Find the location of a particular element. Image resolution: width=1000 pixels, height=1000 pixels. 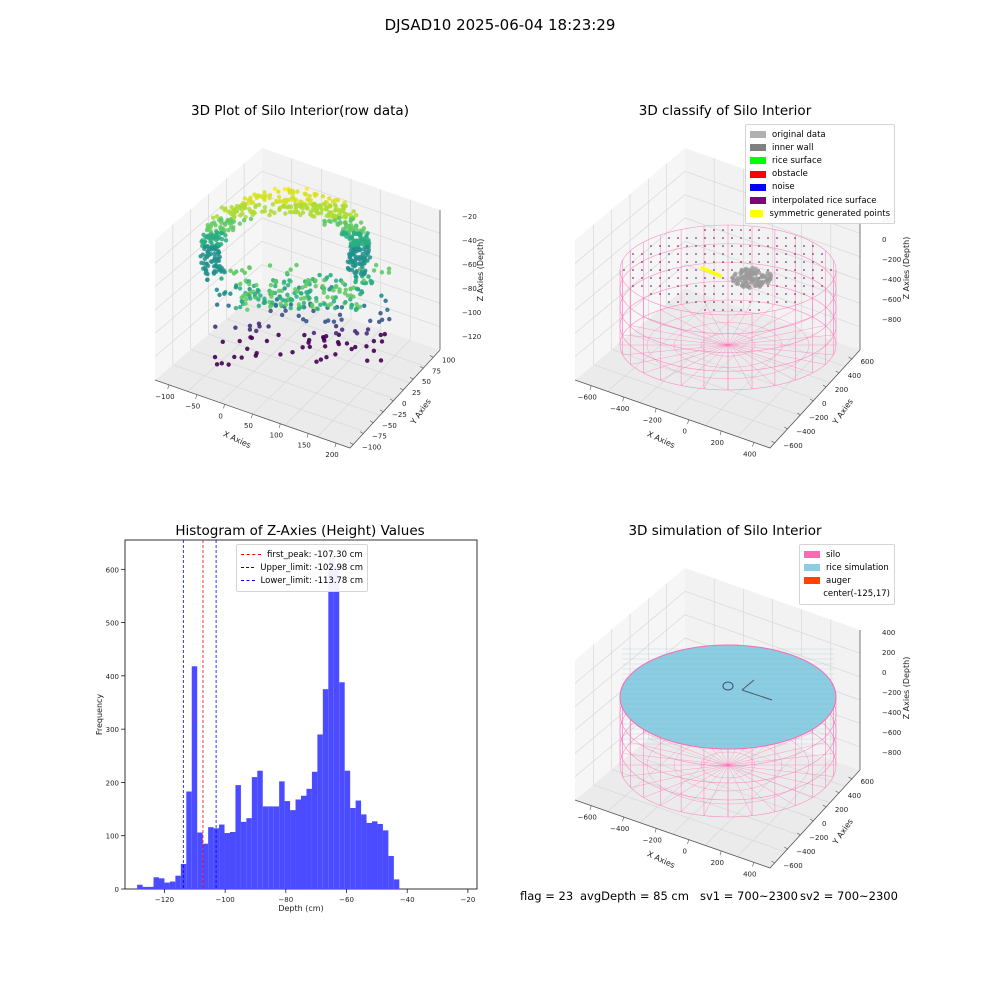

p4-x-axis-label: X Axies is located at coordinates (661, 859).